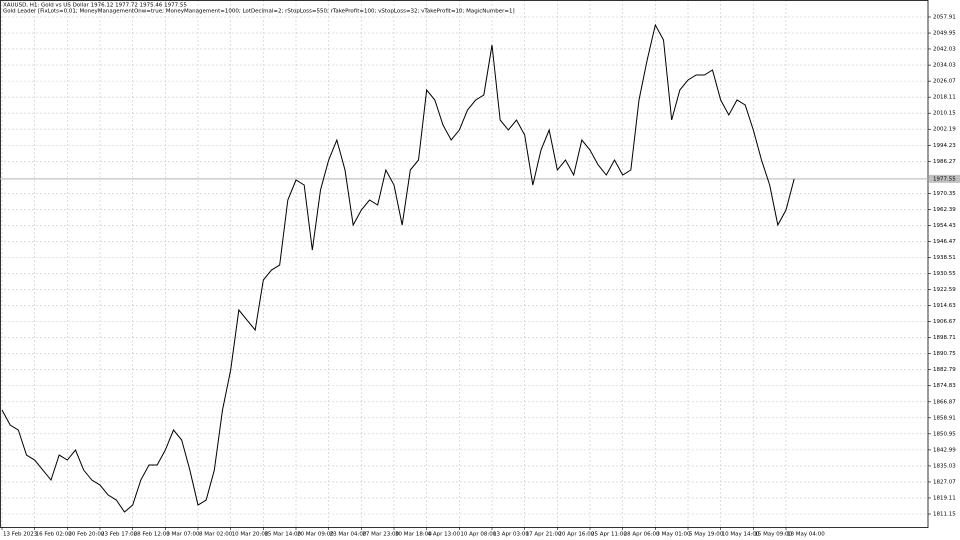  Describe the element at coordinates (315, 535) in the screenshot. I see `x-tick-label: 20 Mar 09:00` at that location.